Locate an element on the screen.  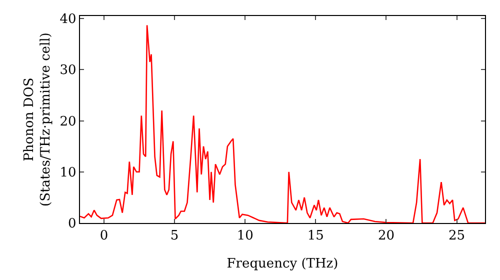
x-tick-label: 5 is located at coordinates (174, 236).